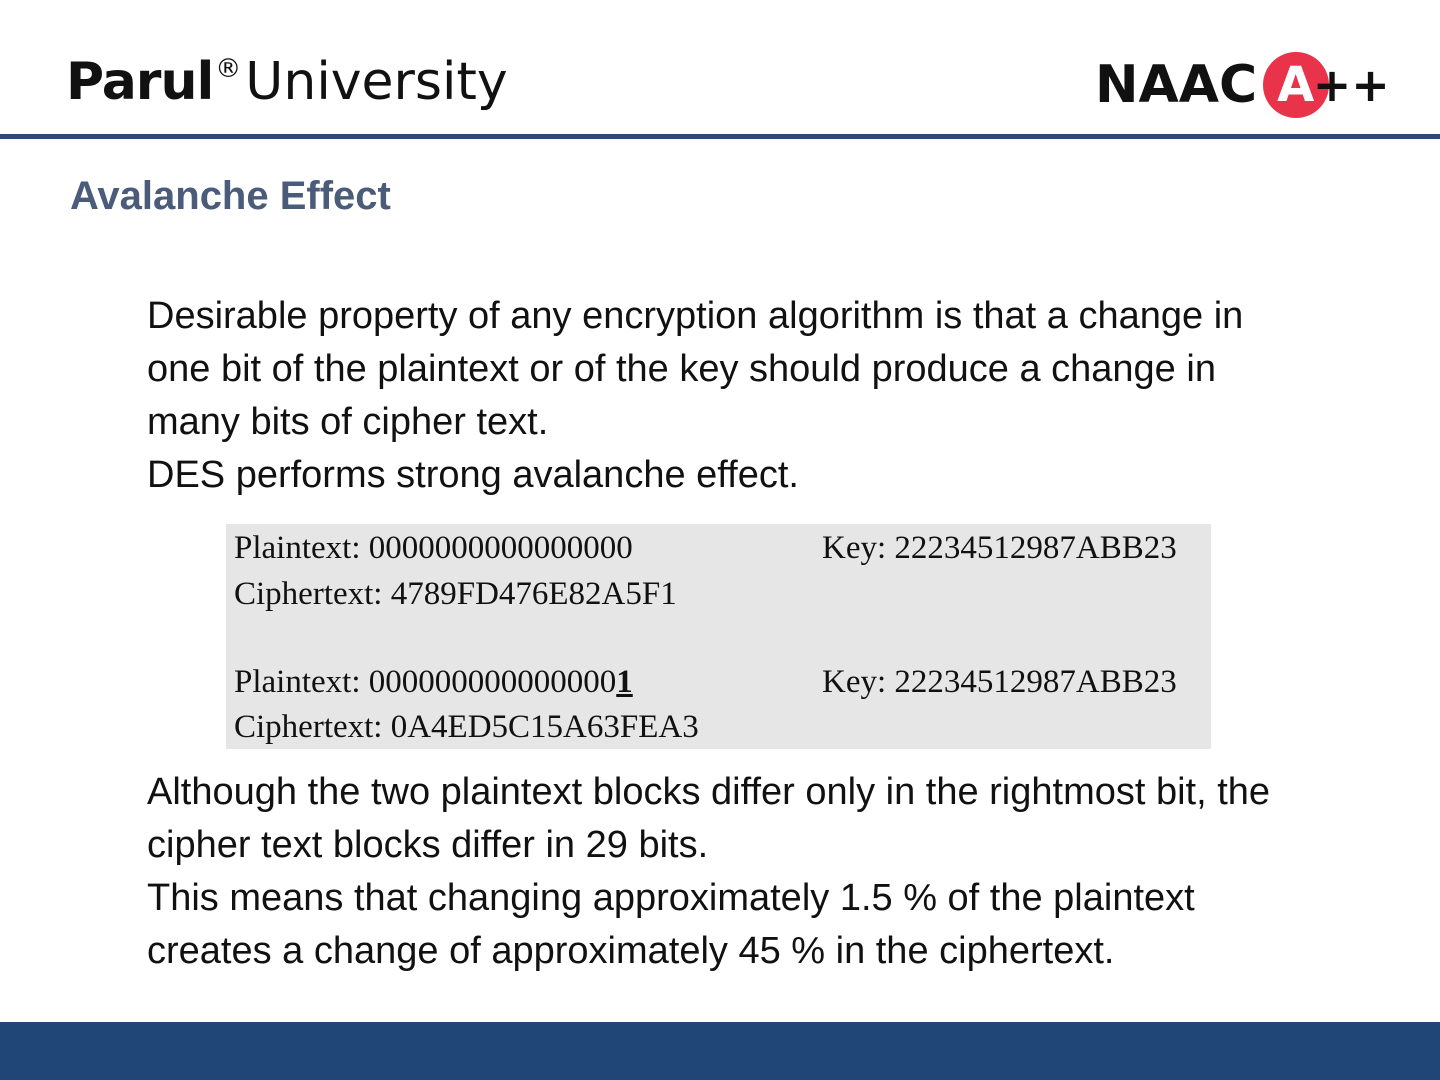 This screenshot has height=1080, width=1440. I want to click on slide-header: Parul®University NAAC A ++, so click(720, 70).